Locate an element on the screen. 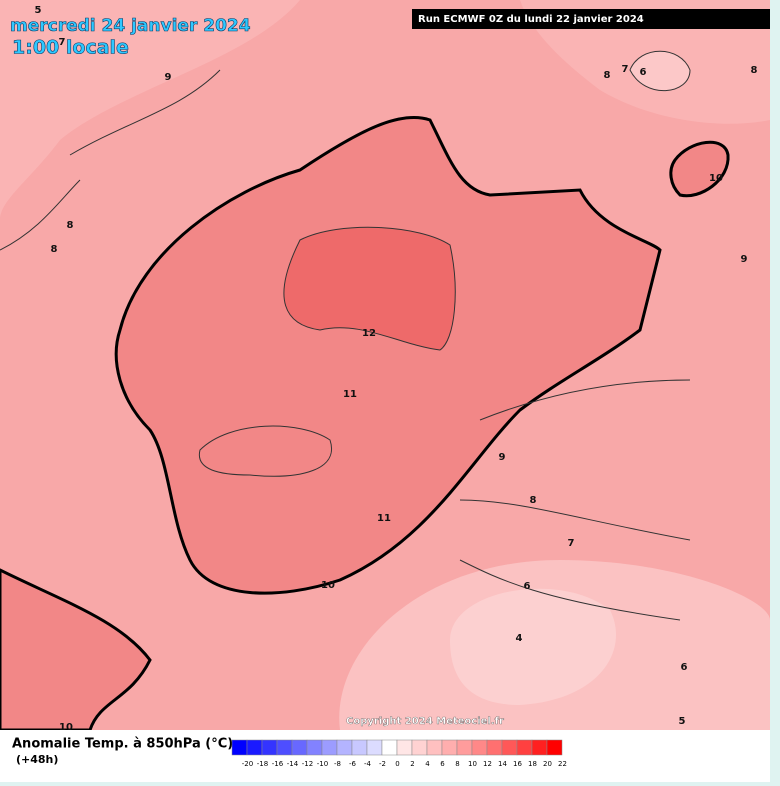 This screenshot has width=780, height=786. legend-label: 4 is located at coordinates (427, 764).